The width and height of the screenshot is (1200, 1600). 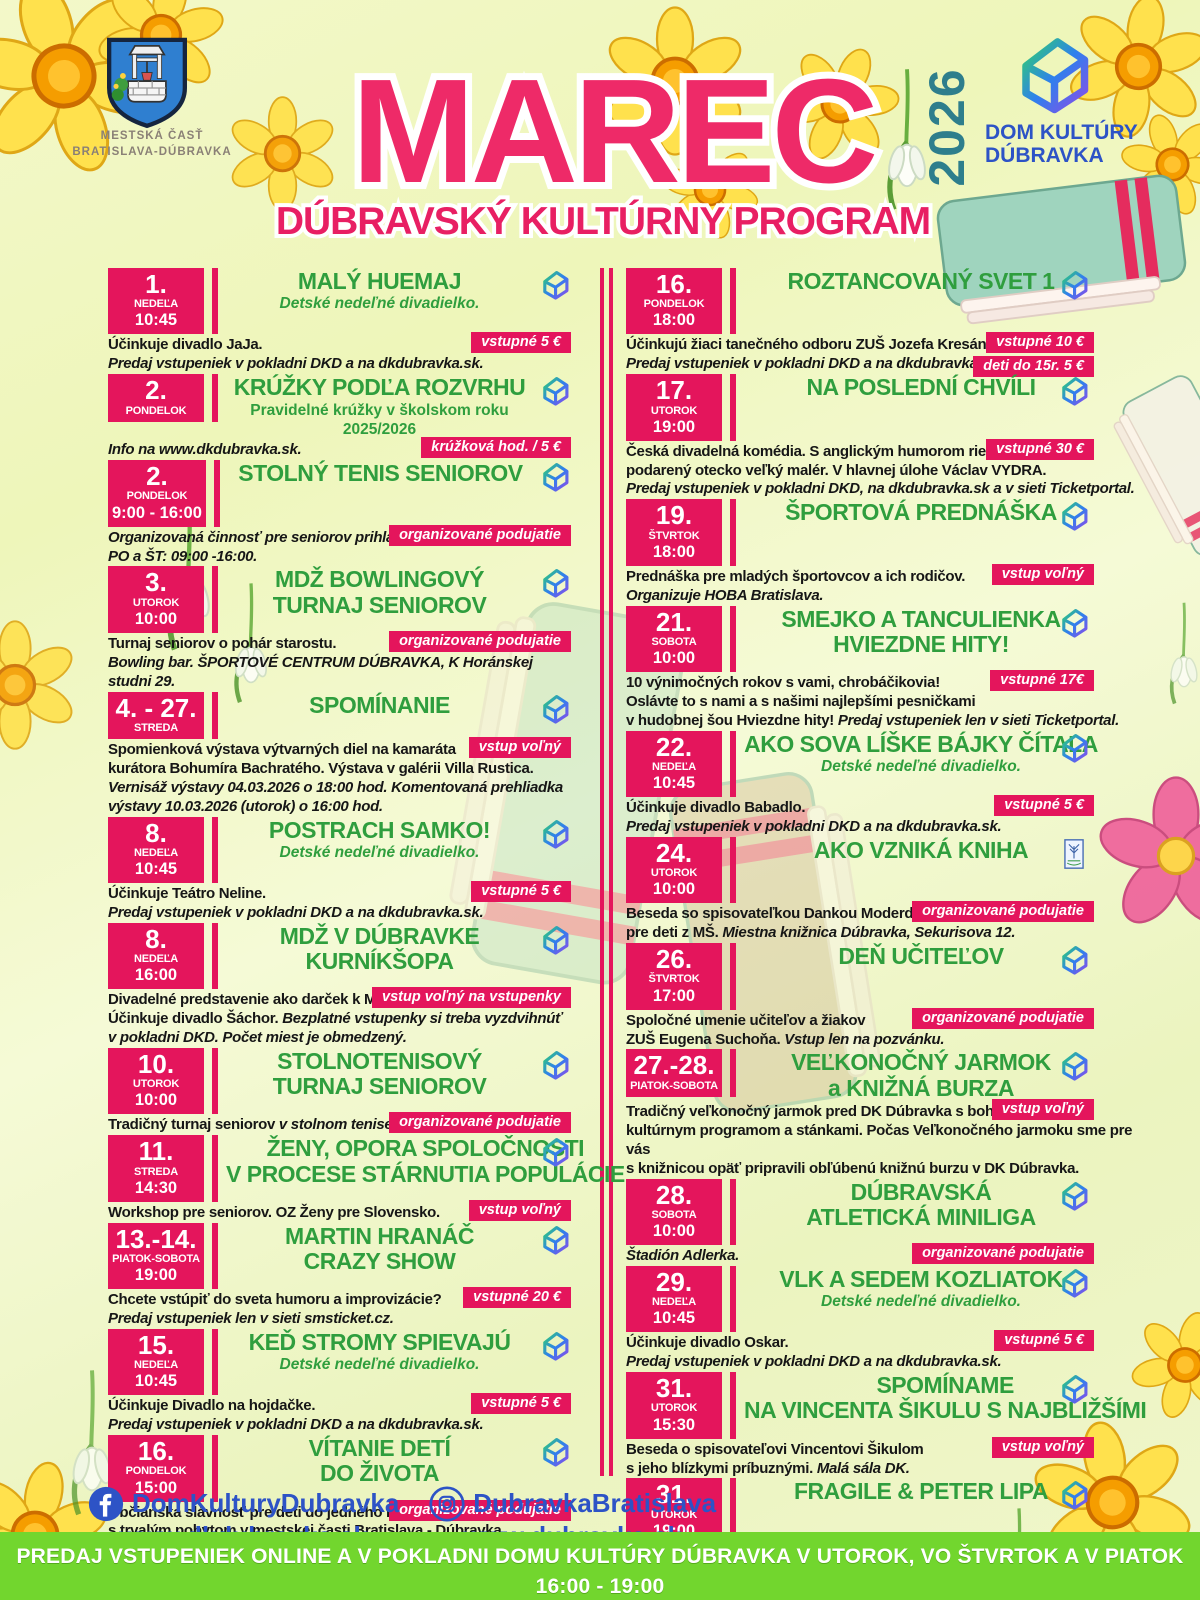 I want to click on dkd-cube-logo-icon, so click(x=1055, y=76).